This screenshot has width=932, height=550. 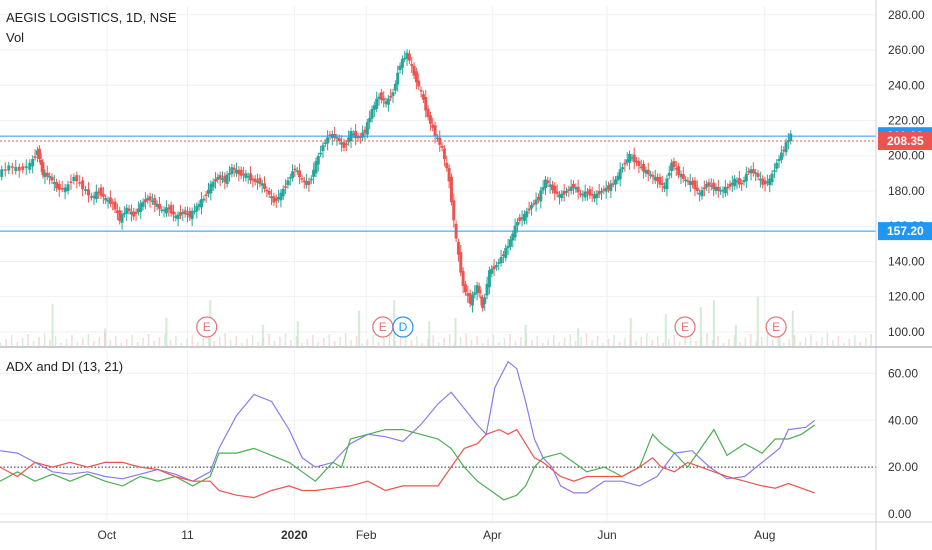 I want to click on price-axis-tick-label: 200.00, so click(x=906, y=156).